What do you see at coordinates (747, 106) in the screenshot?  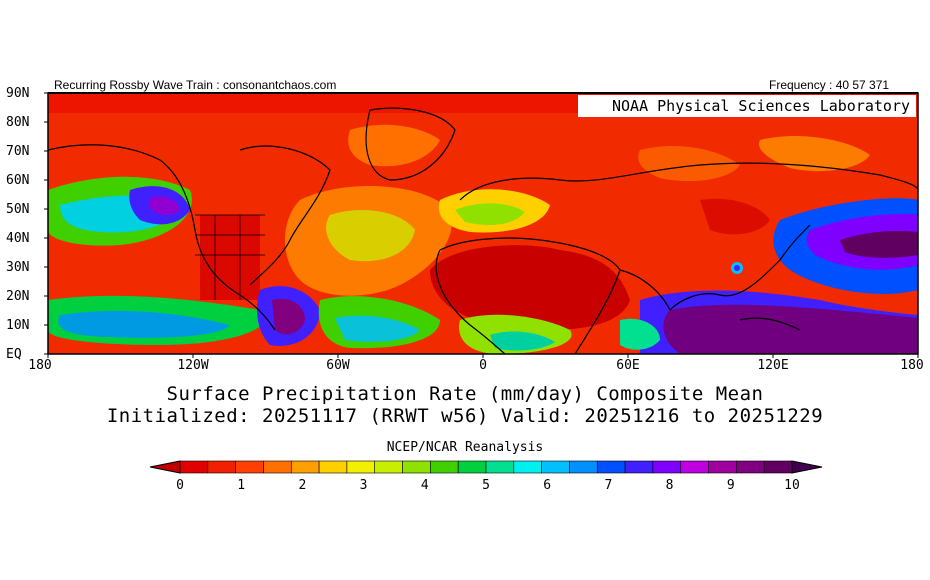 I see `map-credit: NOAA Physical Sciences Laboratory` at bounding box center [747, 106].